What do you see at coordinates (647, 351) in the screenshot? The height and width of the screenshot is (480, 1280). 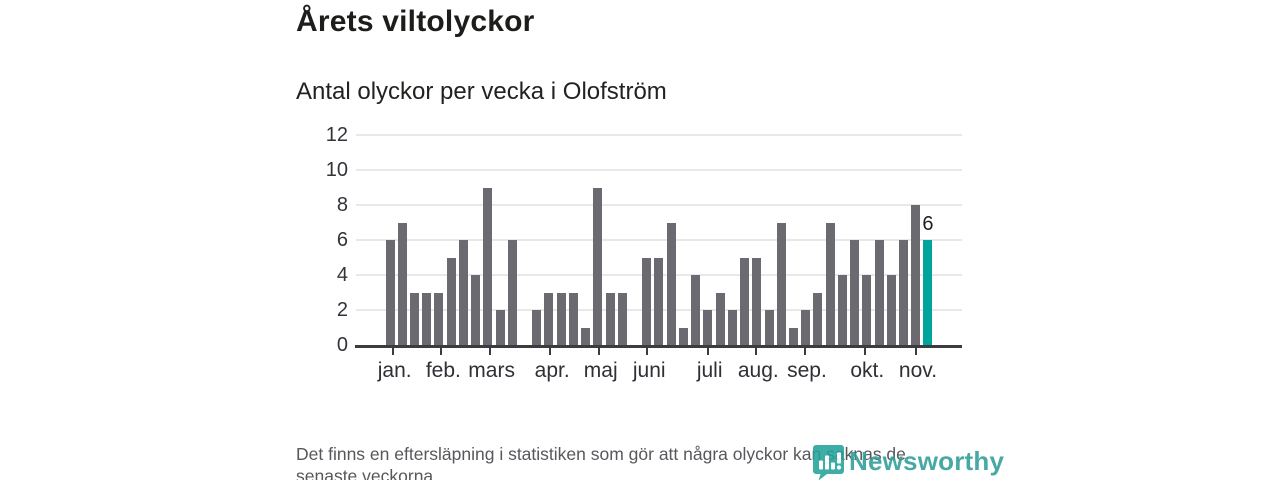 I see `x-axis-tick-juni` at bounding box center [647, 351].